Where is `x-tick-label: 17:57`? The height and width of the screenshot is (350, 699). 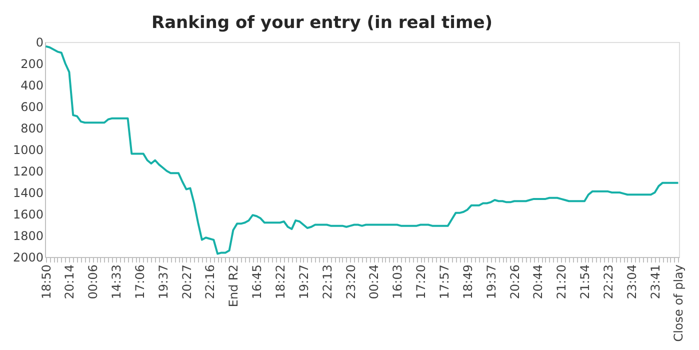
x-tick-label: 17:57 is located at coordinates (444, 282).